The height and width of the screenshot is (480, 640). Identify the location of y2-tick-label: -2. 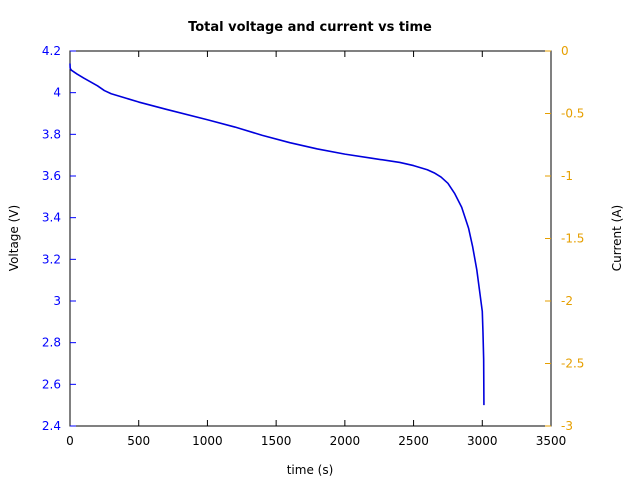
(567, 301).